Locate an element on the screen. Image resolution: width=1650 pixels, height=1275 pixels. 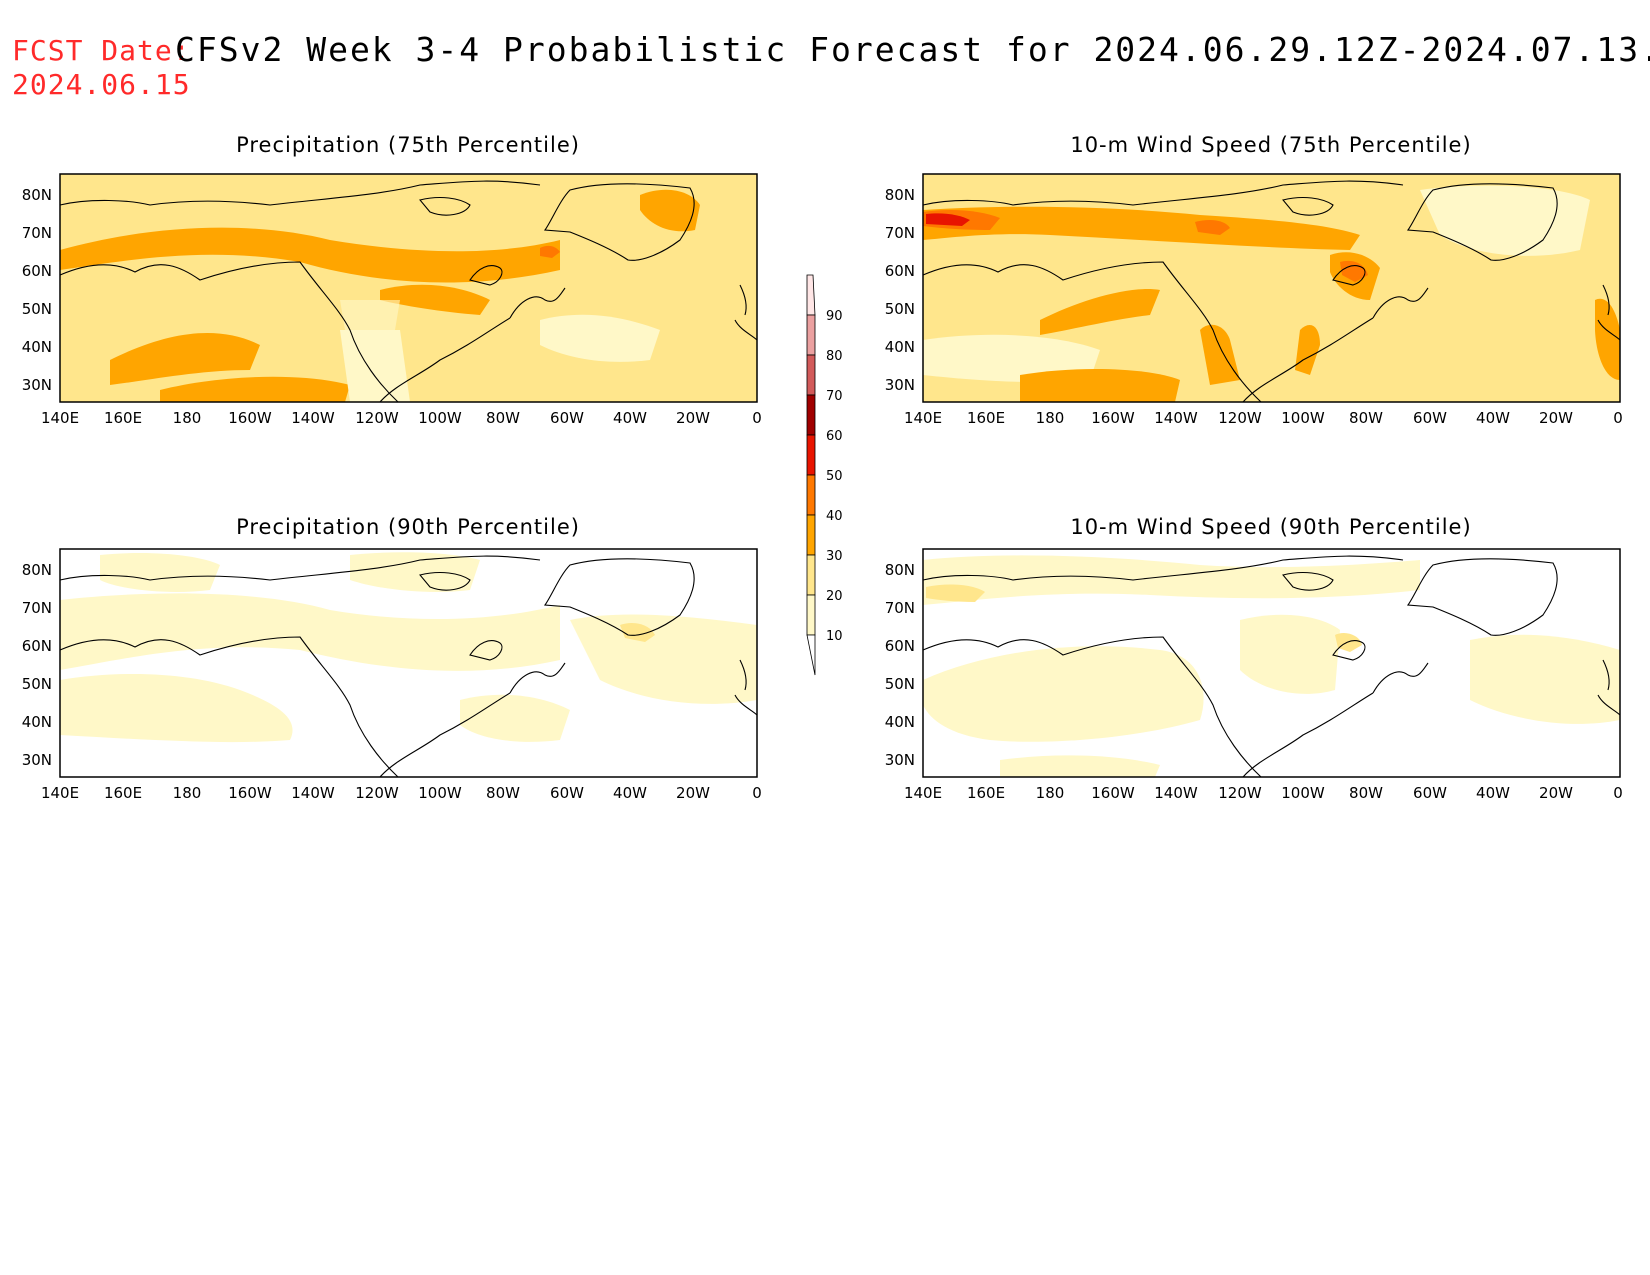
colorbar-label: 30 is located at coordinates (834, 556).